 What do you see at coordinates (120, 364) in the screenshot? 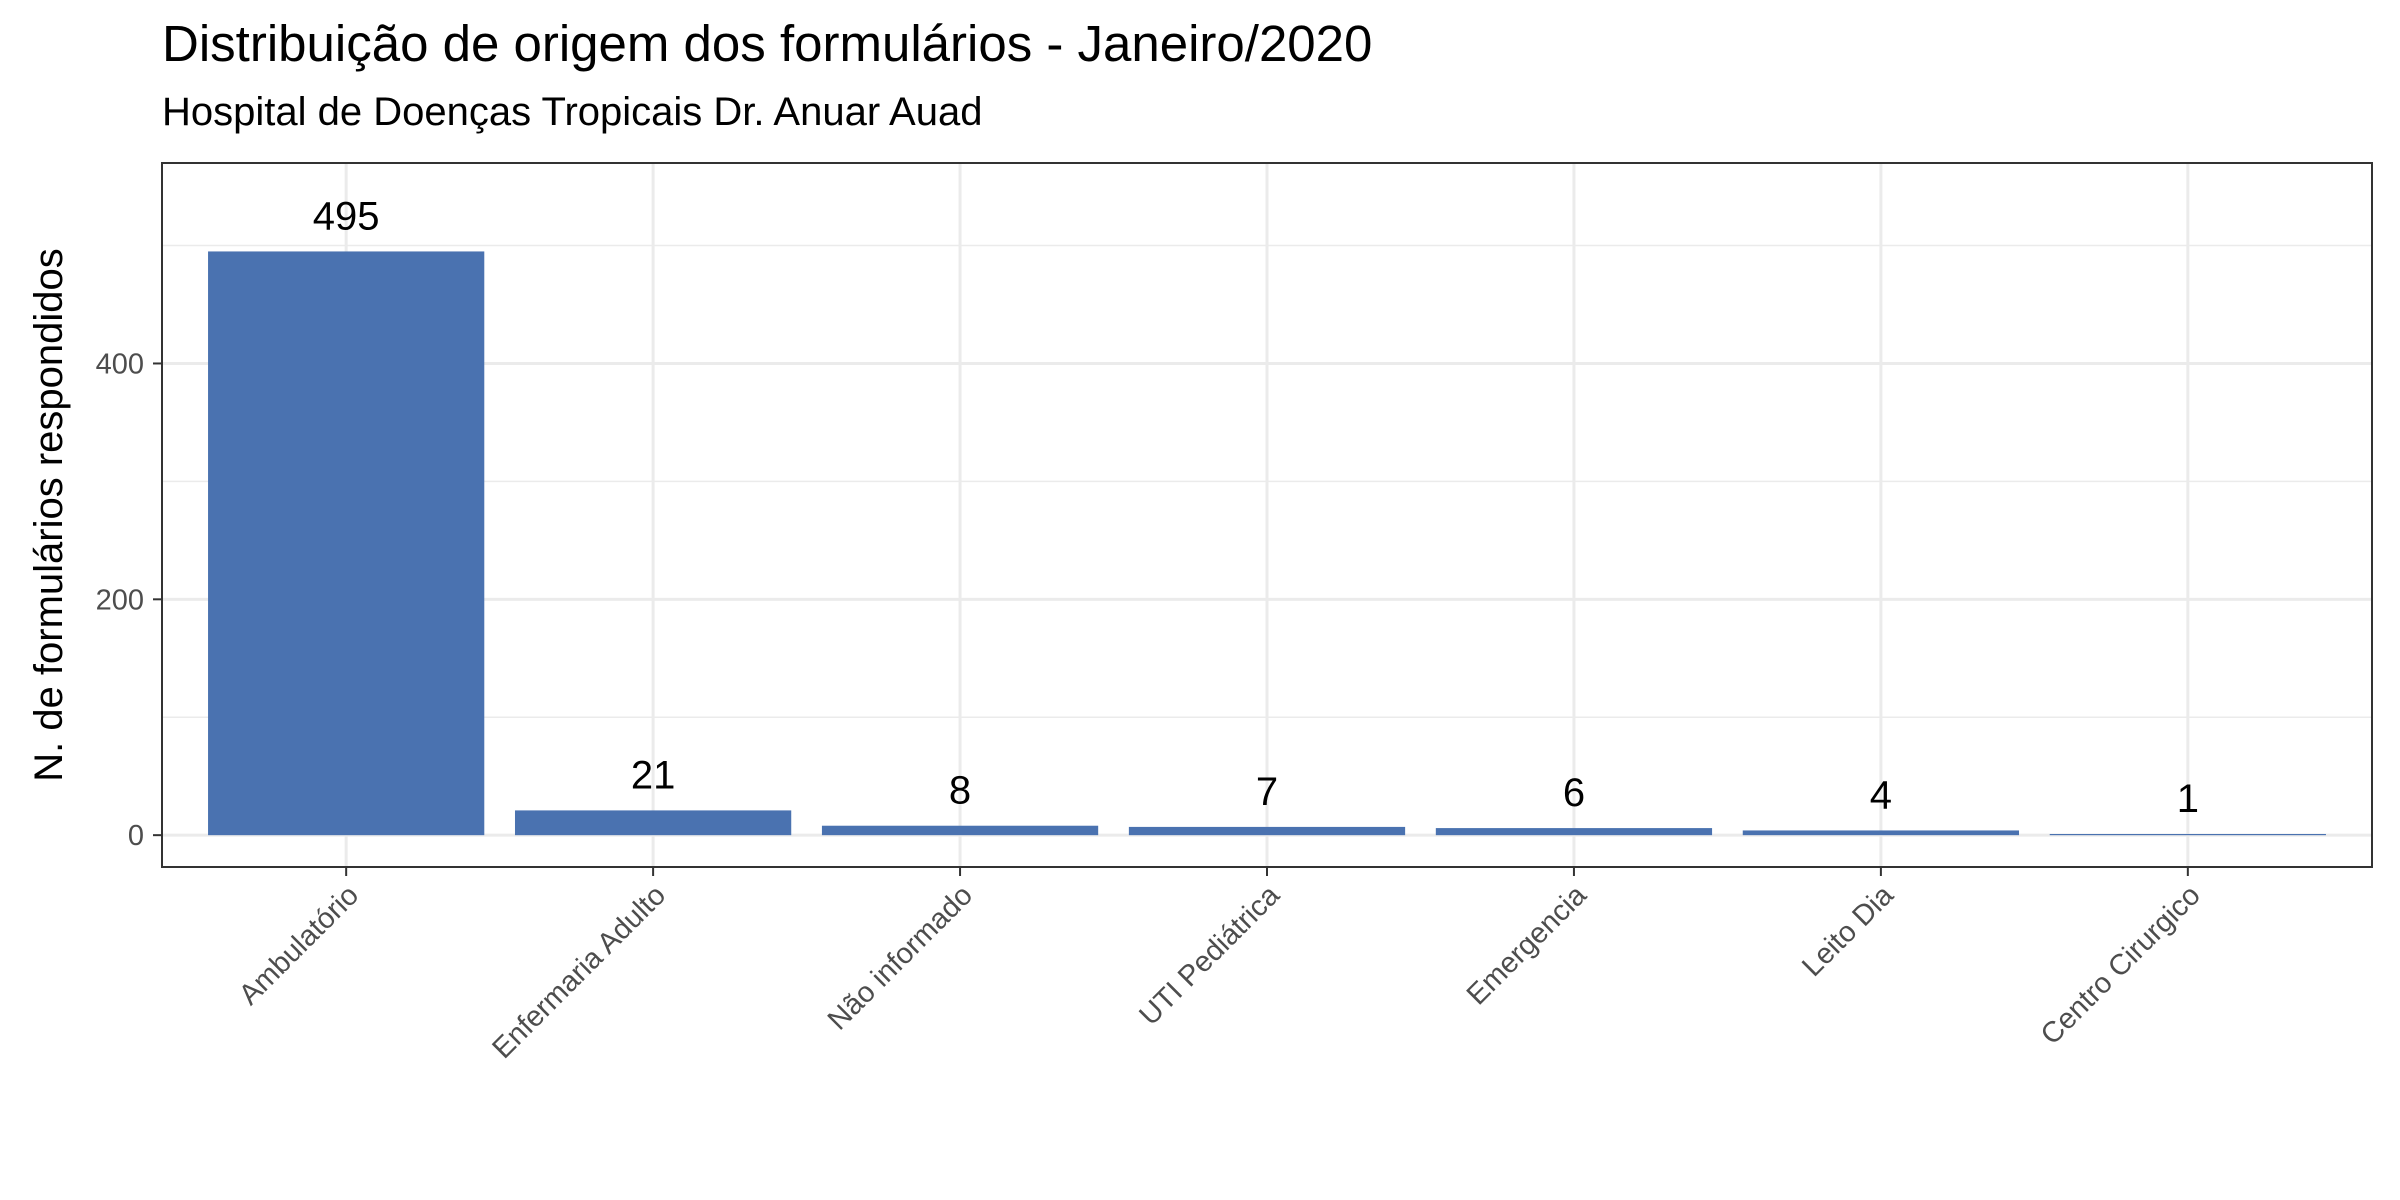
I see `y-tick-label: 400` at bounding box center [120, 364].